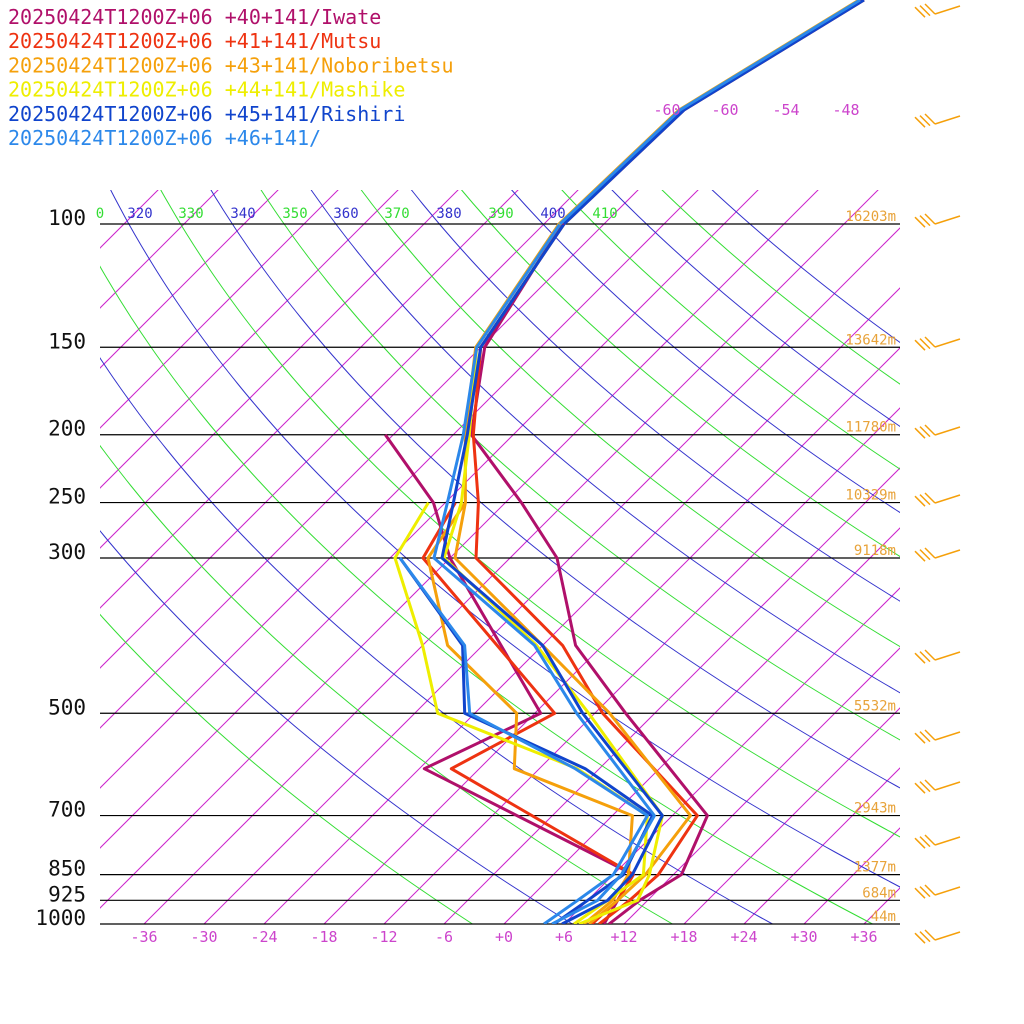 The image size is (1024, 1024). I want to click on temperature-tick-label: -24, so click(263, 937).